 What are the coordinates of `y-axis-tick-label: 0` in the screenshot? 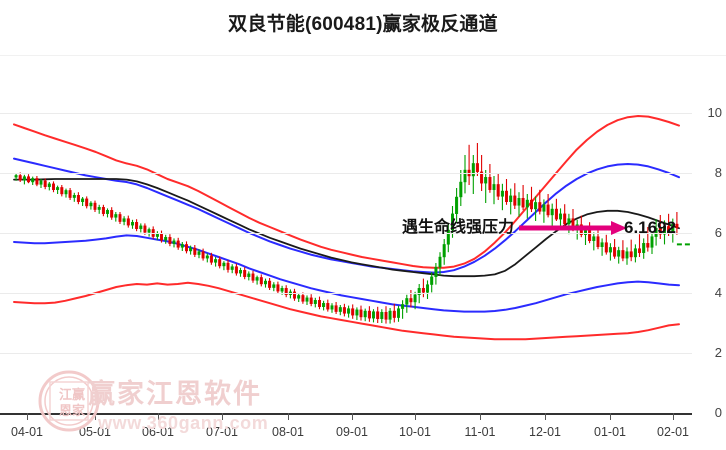 It's located at (718, 412).